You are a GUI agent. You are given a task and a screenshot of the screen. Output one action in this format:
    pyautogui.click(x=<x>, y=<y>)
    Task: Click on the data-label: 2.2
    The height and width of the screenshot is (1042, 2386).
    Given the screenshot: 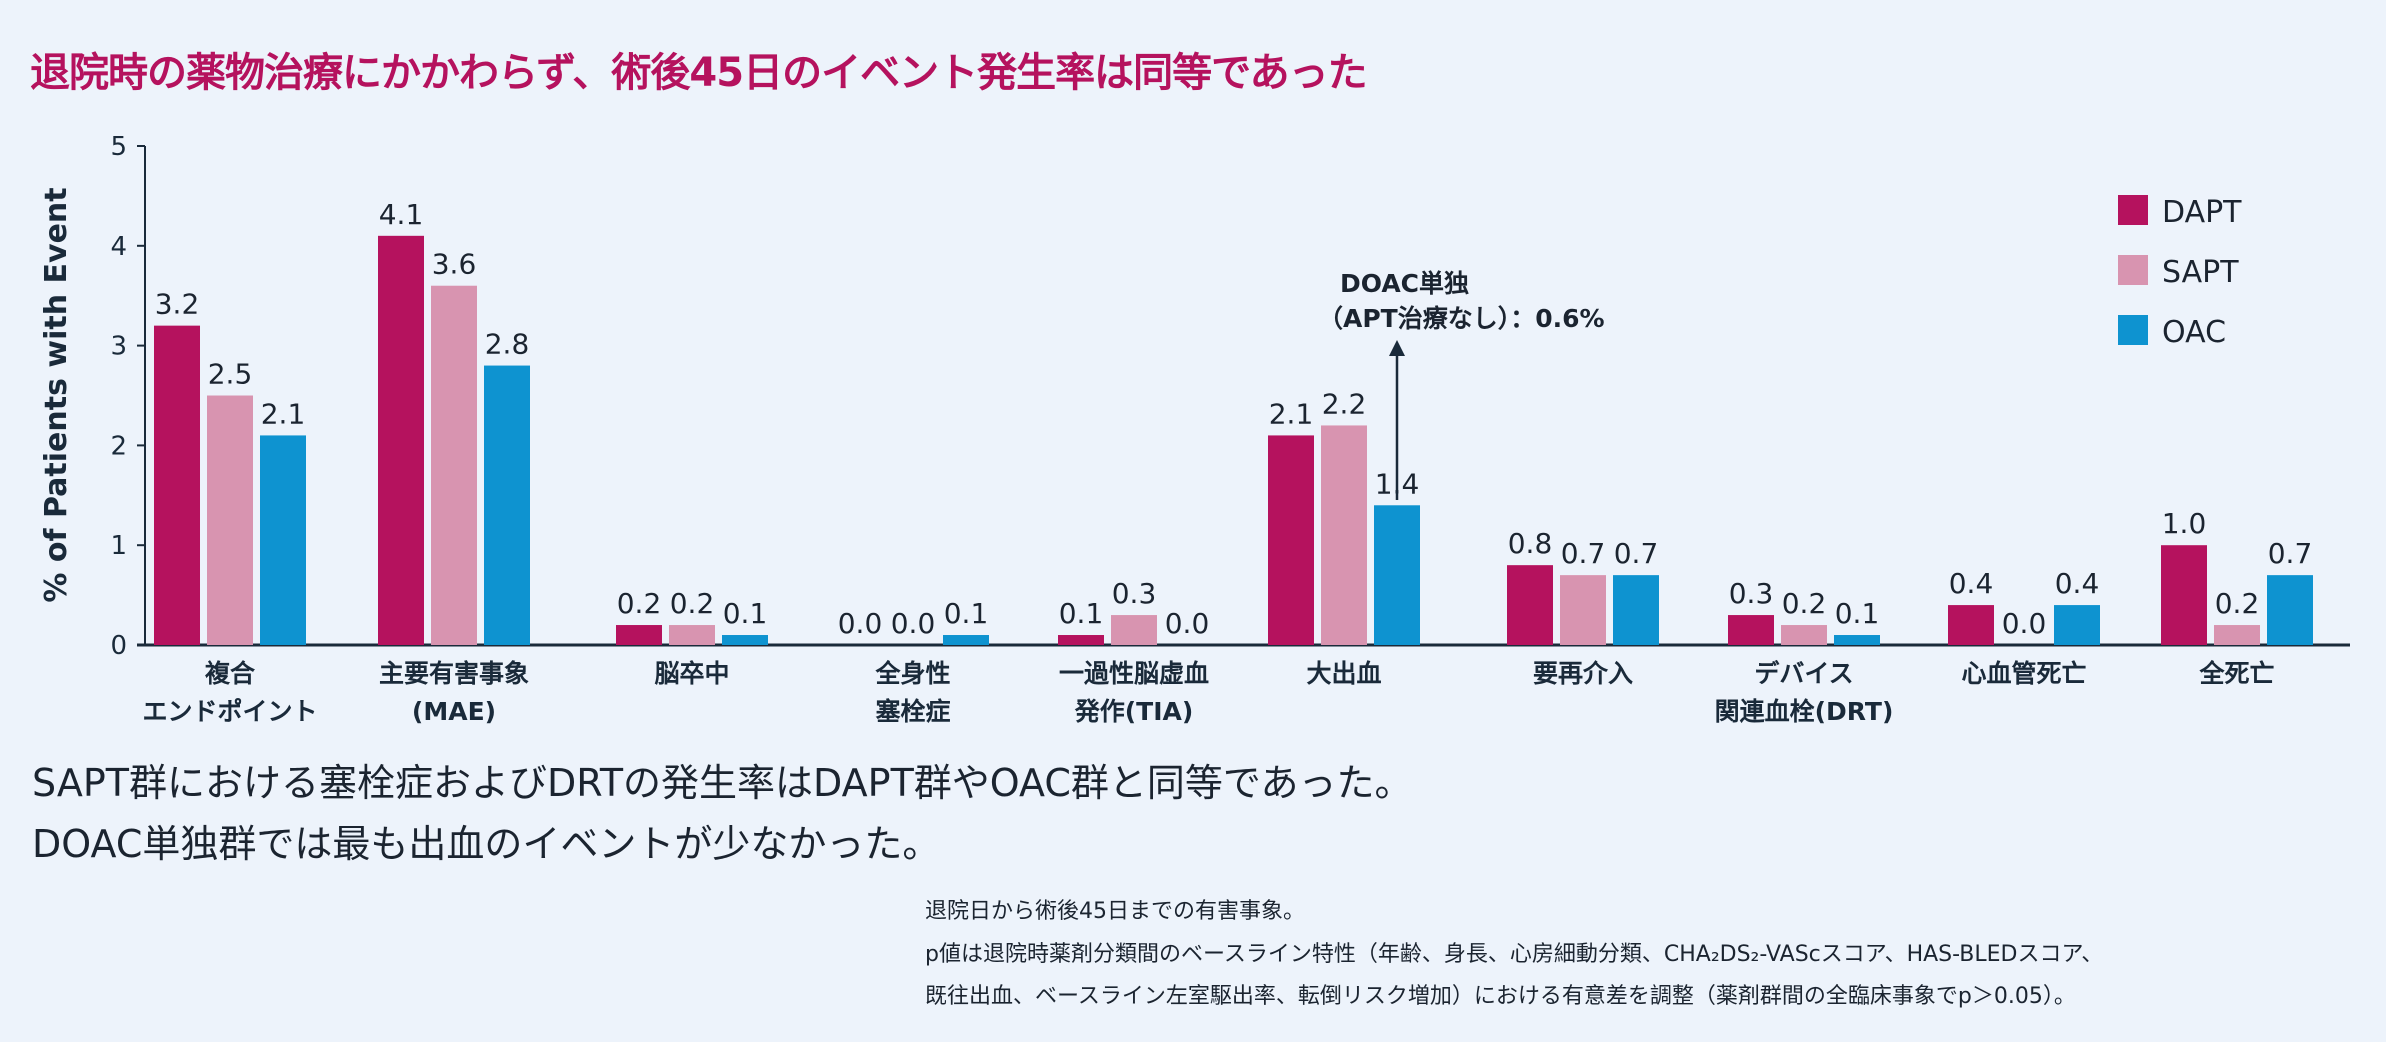 What is the action you would take?
    pyautogui.click(x=1344, y=403)
    